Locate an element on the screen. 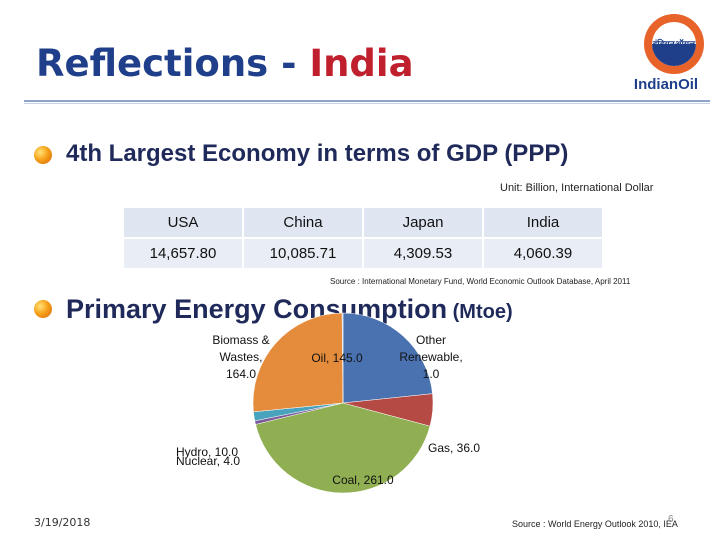 Image resolution: width=720 pixels, height=540 pixels. label-line: 1.0 is located at coordinates (431, 374).